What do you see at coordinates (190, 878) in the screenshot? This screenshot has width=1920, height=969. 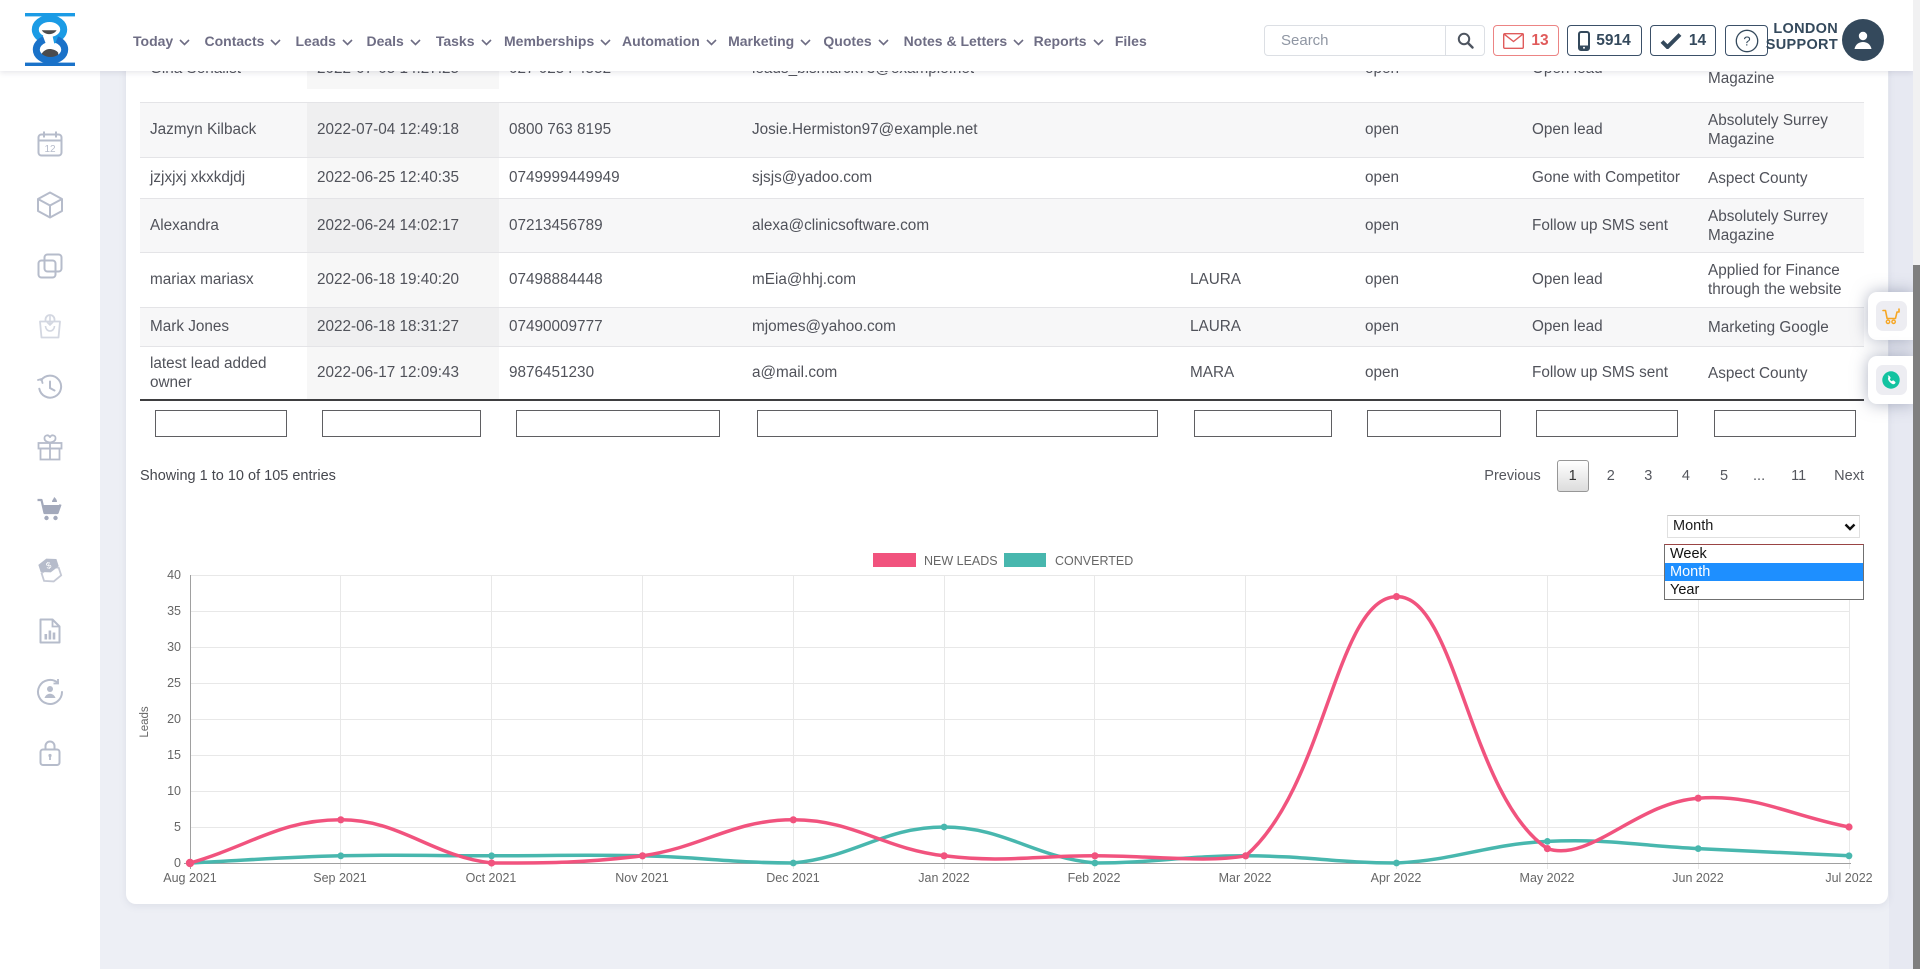 I see `svg-text: Aug 2021` at bounding box center [190, 878].